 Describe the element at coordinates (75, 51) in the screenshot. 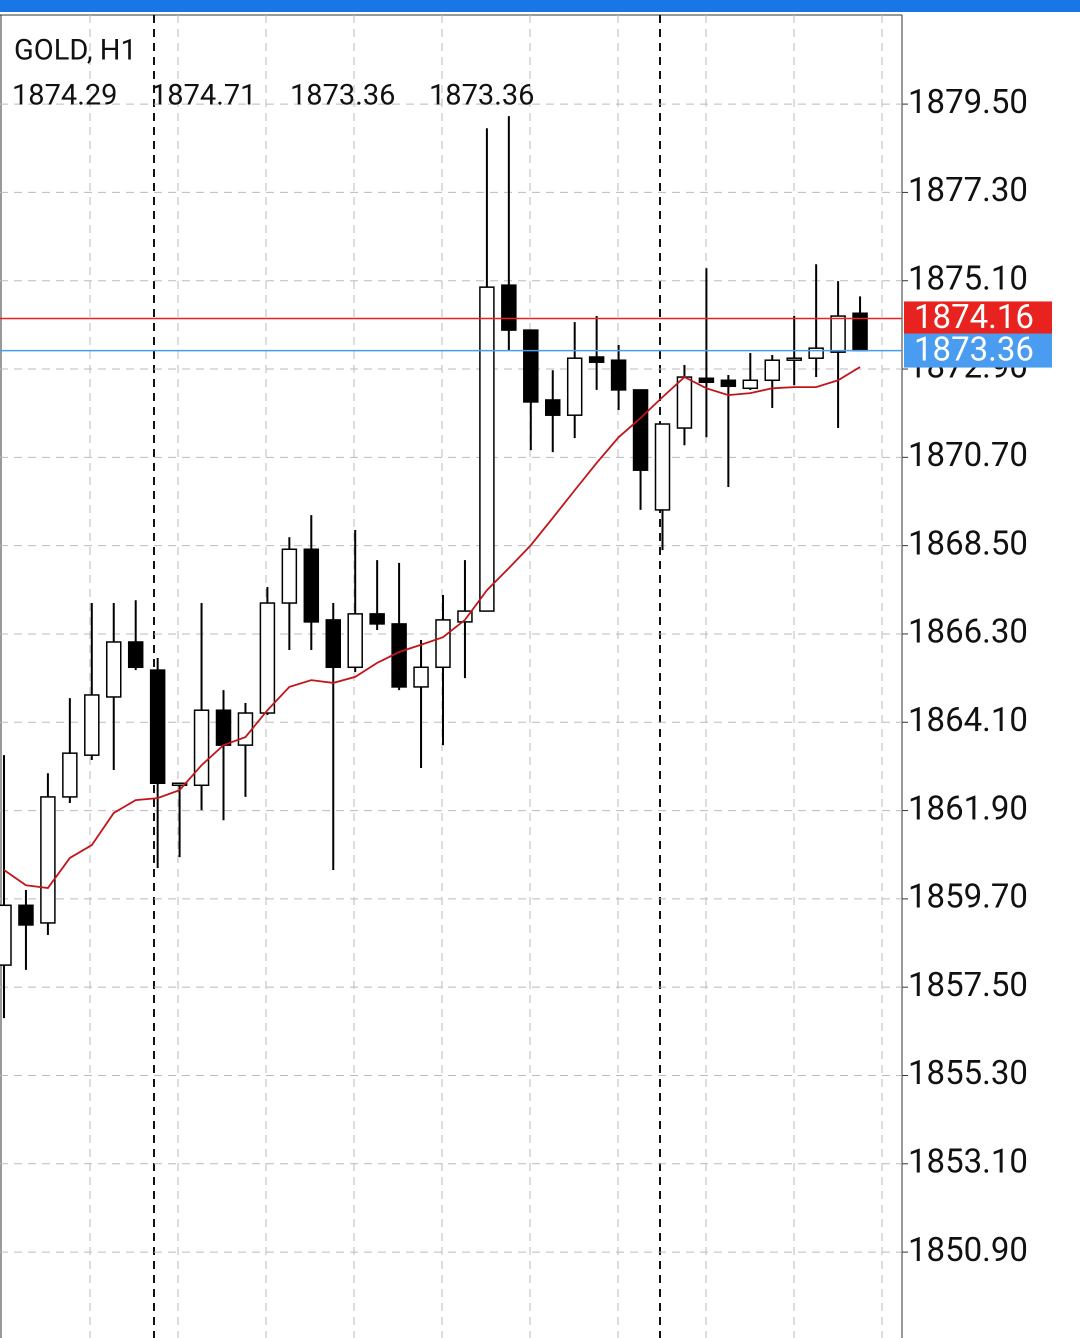

I see `chart-title: GOLD, H1` at that location.